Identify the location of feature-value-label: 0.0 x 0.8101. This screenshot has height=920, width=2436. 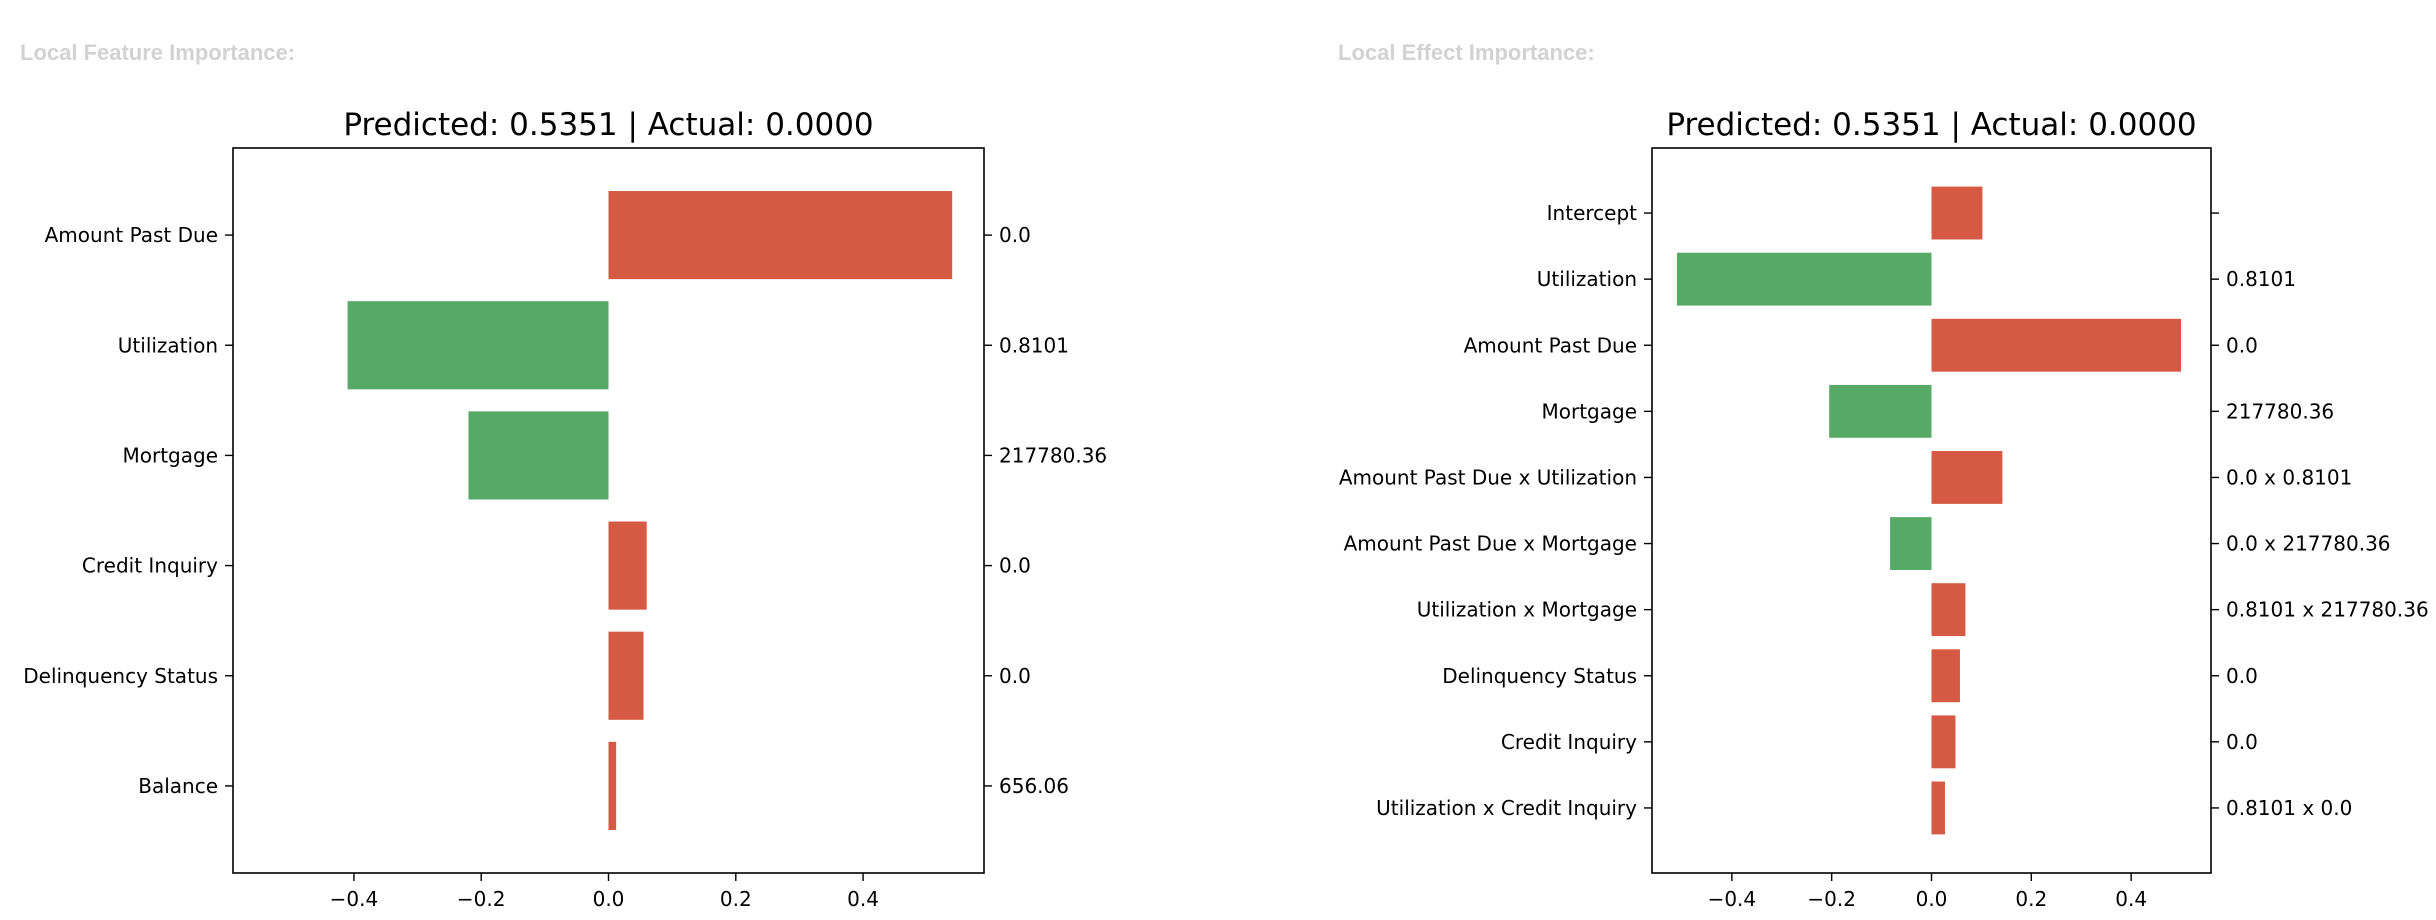
(2289, 477).